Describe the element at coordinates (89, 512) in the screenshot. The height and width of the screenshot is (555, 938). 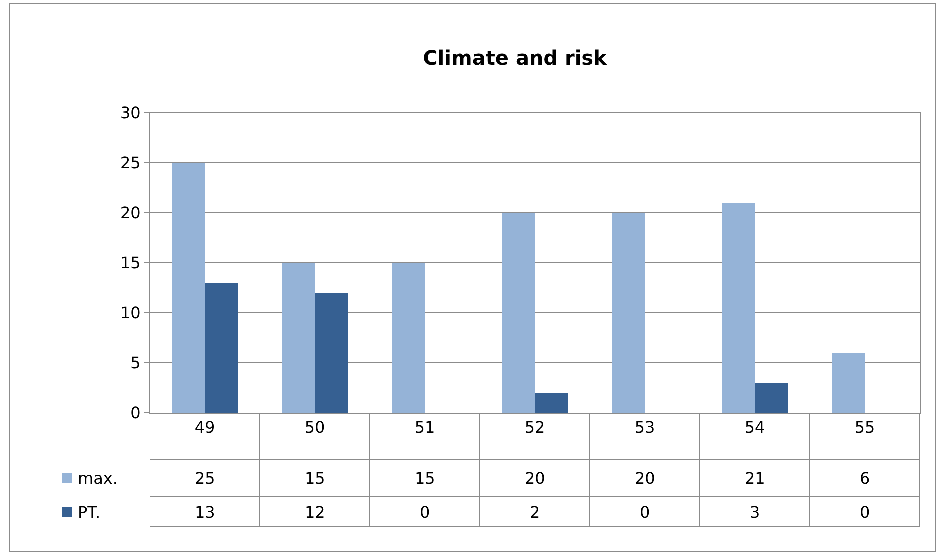
I see `legend-label: PT.` at that location.